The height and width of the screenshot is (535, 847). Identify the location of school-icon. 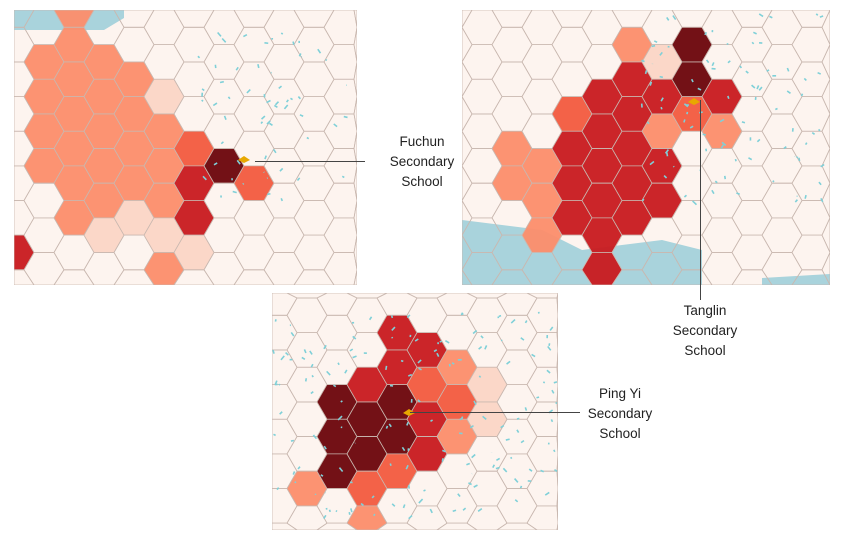
(694, 101).